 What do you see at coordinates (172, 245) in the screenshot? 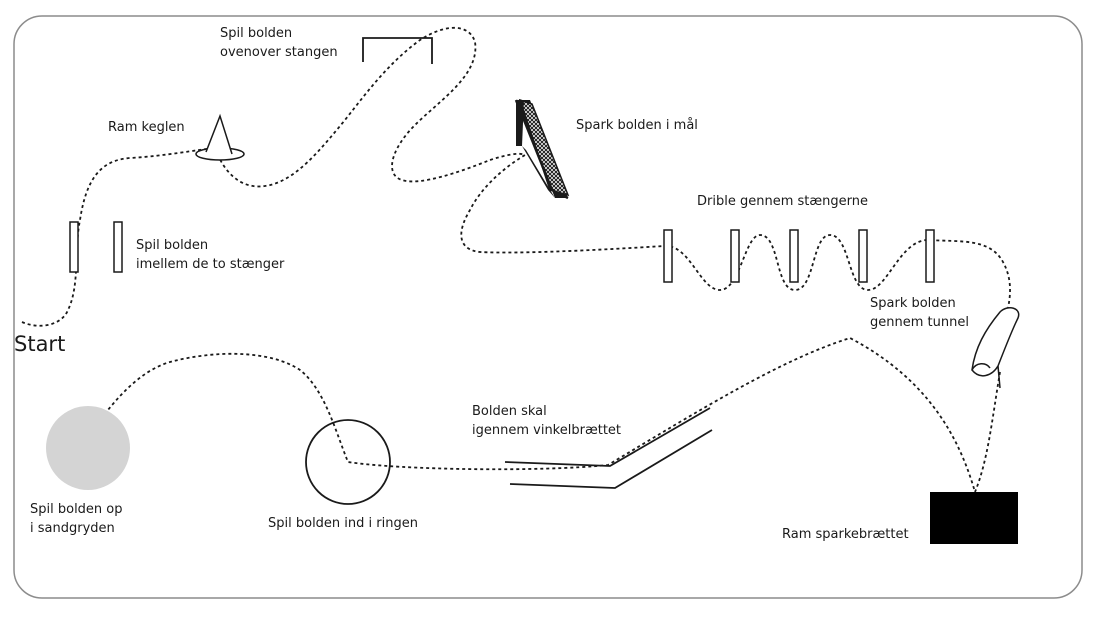
I see `label-two-poles-line1: Spil bolden` at bounding box center [172, 245].